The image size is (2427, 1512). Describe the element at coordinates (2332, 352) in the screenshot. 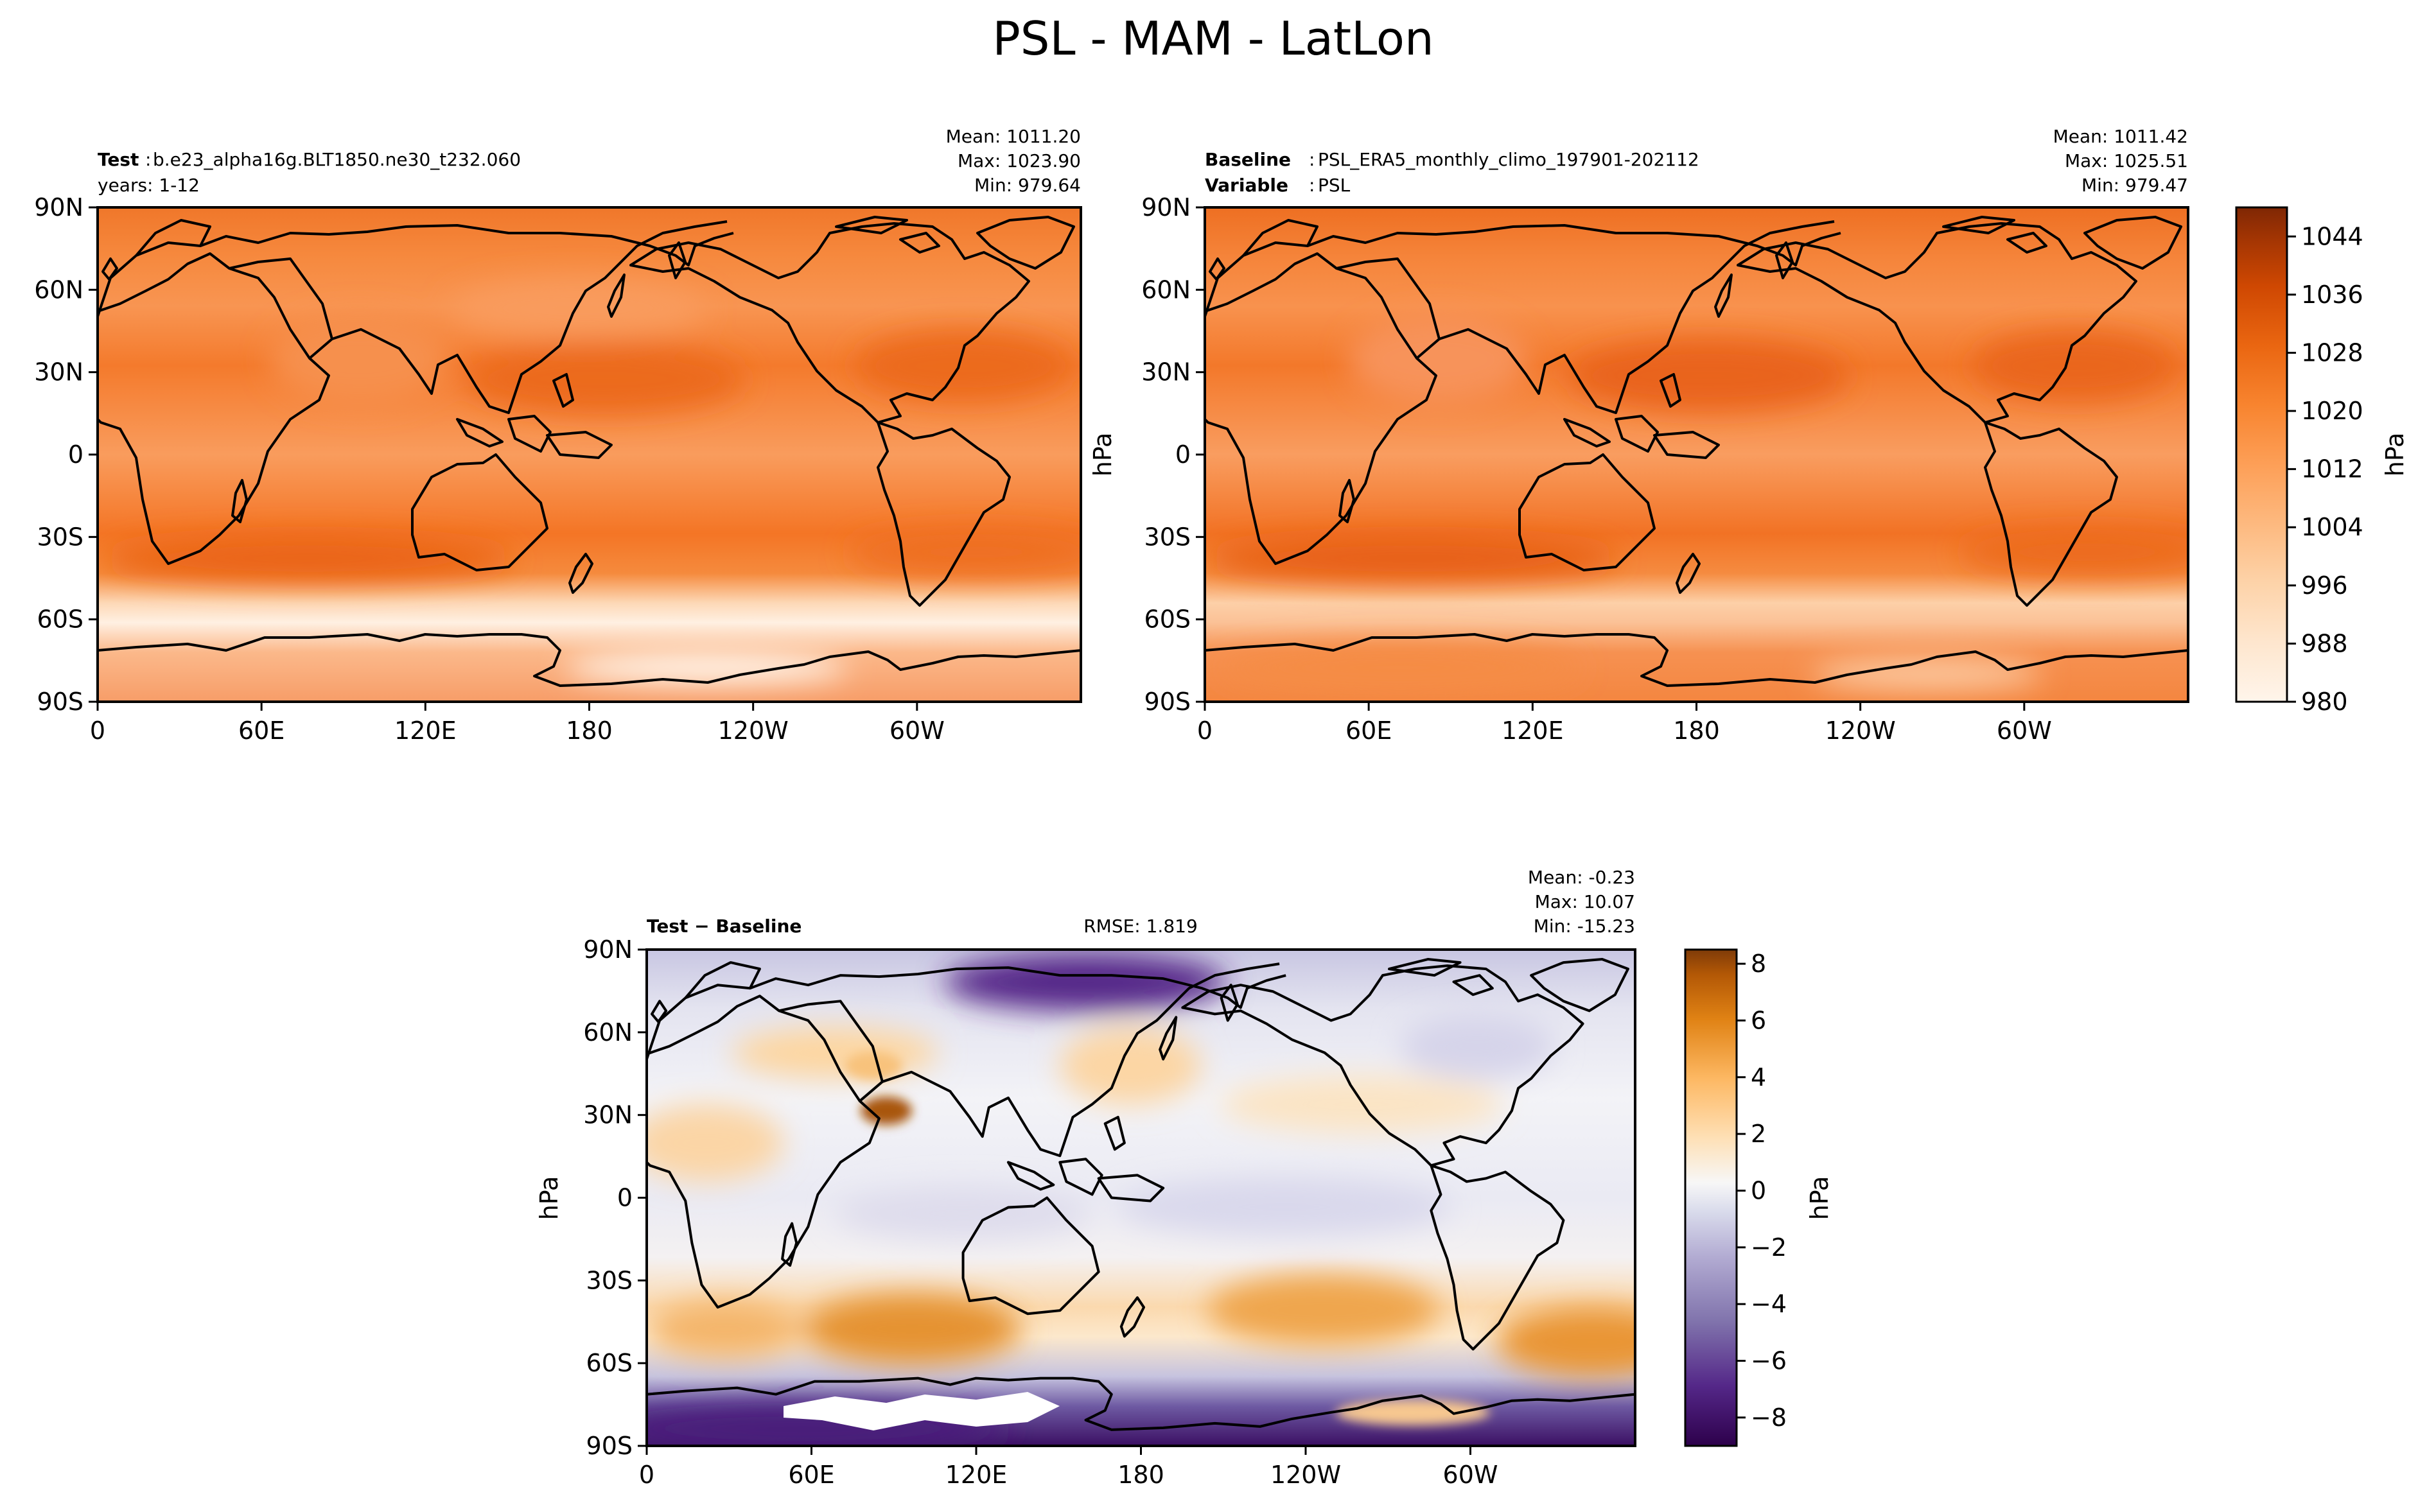

I see `main-colorbar-tick-label: 1028` at that location.